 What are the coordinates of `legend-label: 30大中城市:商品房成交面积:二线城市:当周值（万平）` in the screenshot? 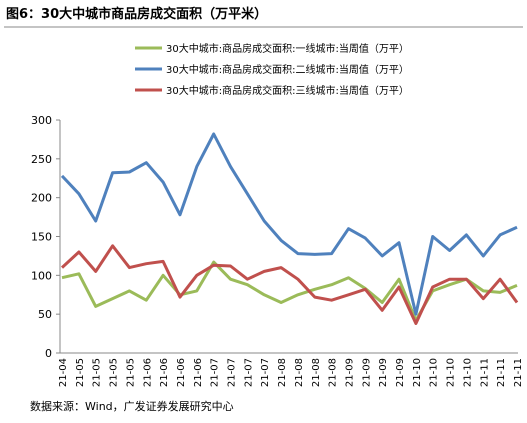 It's located at (287, 69).